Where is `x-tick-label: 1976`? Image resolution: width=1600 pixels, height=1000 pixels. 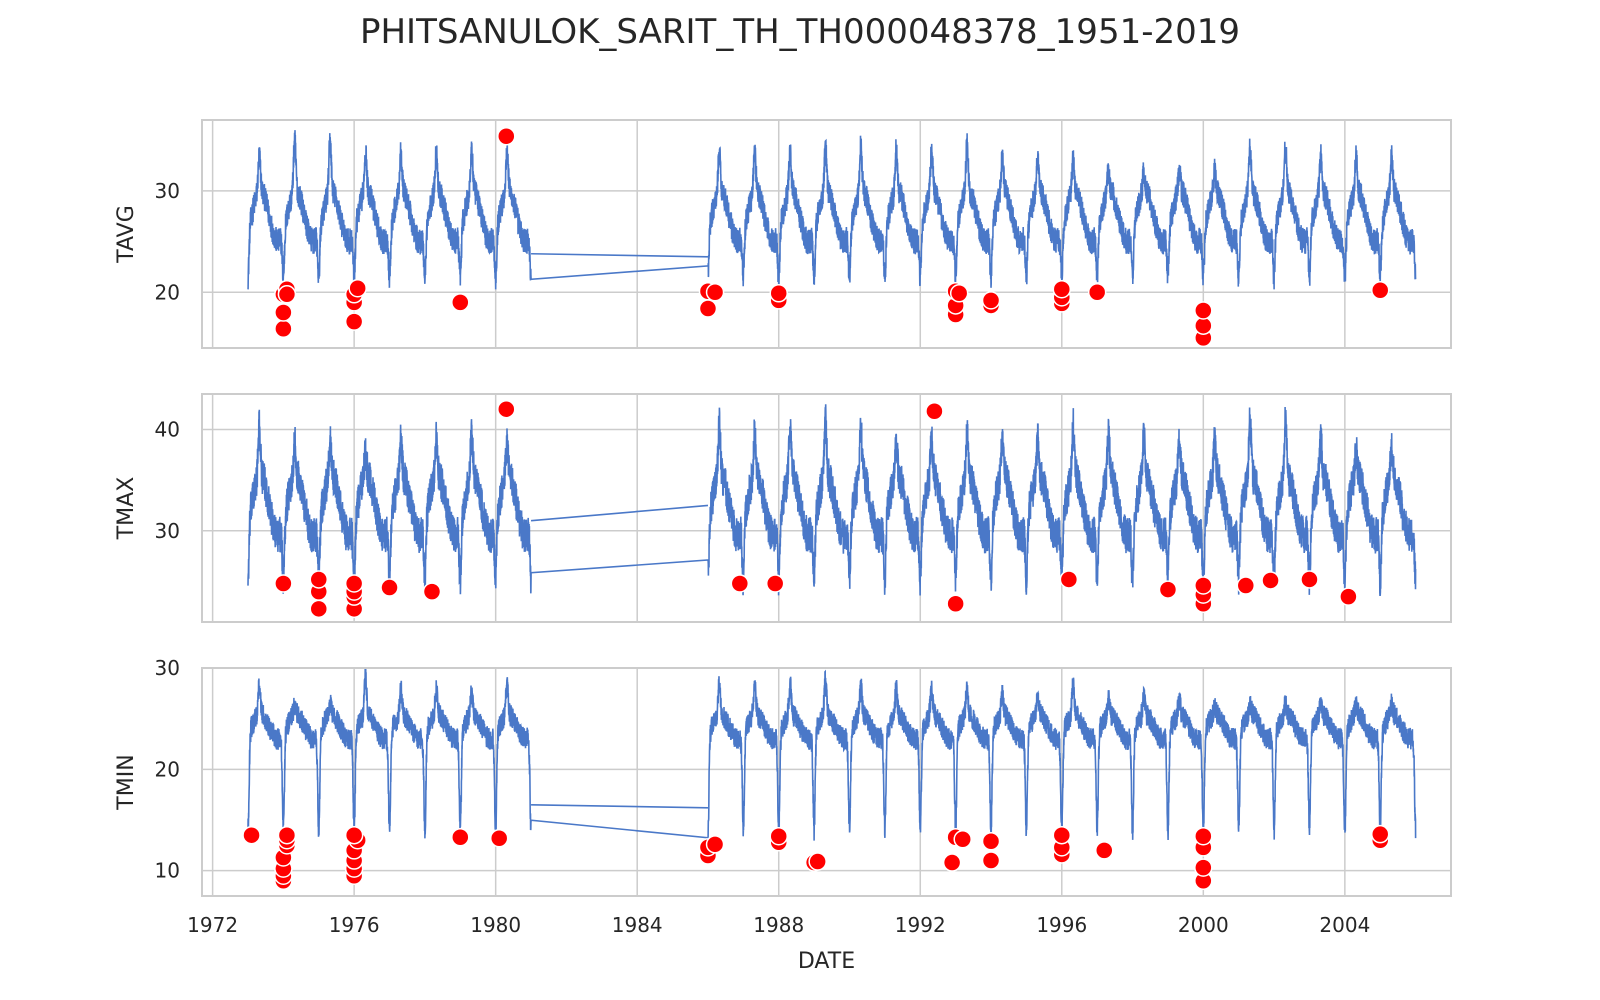
x-tick-label: 1976 is located at coordinates (354, 925).